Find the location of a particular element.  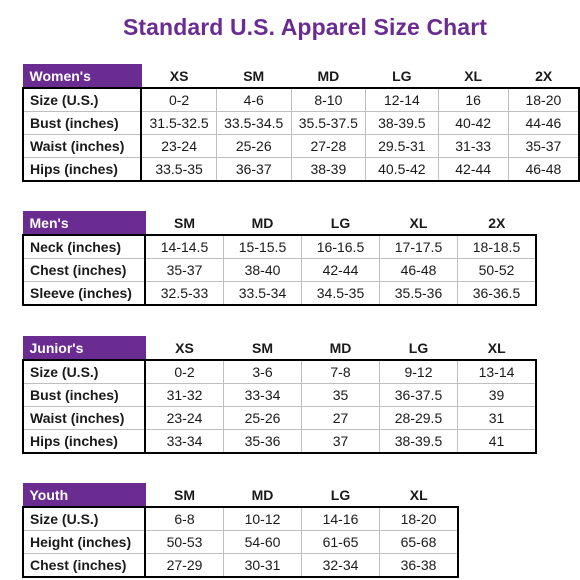

row-label: Neck (inches) is located at coordinates (84, 246).